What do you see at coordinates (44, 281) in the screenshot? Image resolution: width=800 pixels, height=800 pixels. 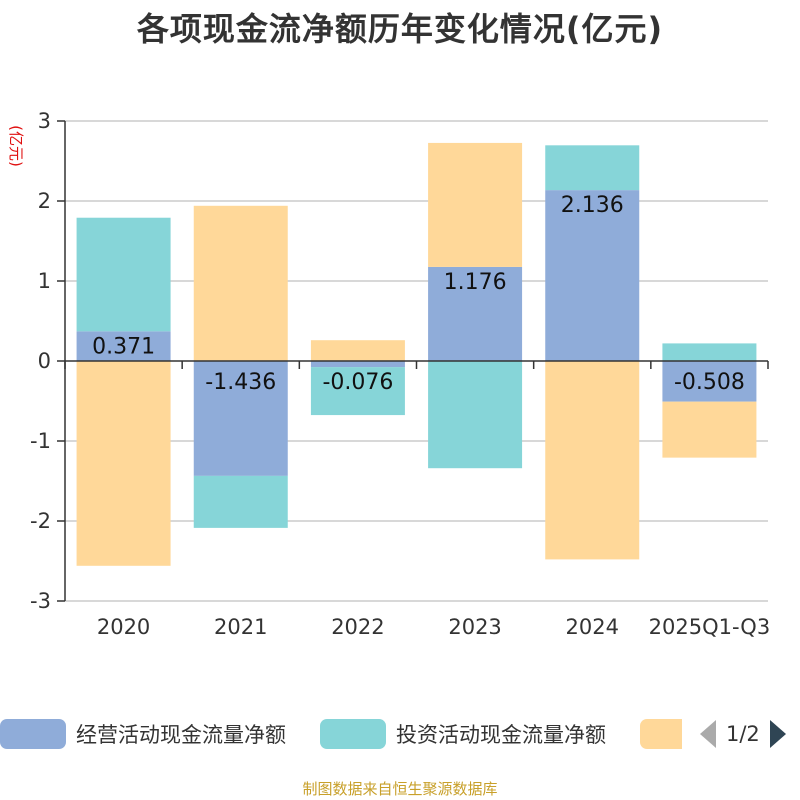 I see `y-tick-label: 1` at bounding box center [44, 281].